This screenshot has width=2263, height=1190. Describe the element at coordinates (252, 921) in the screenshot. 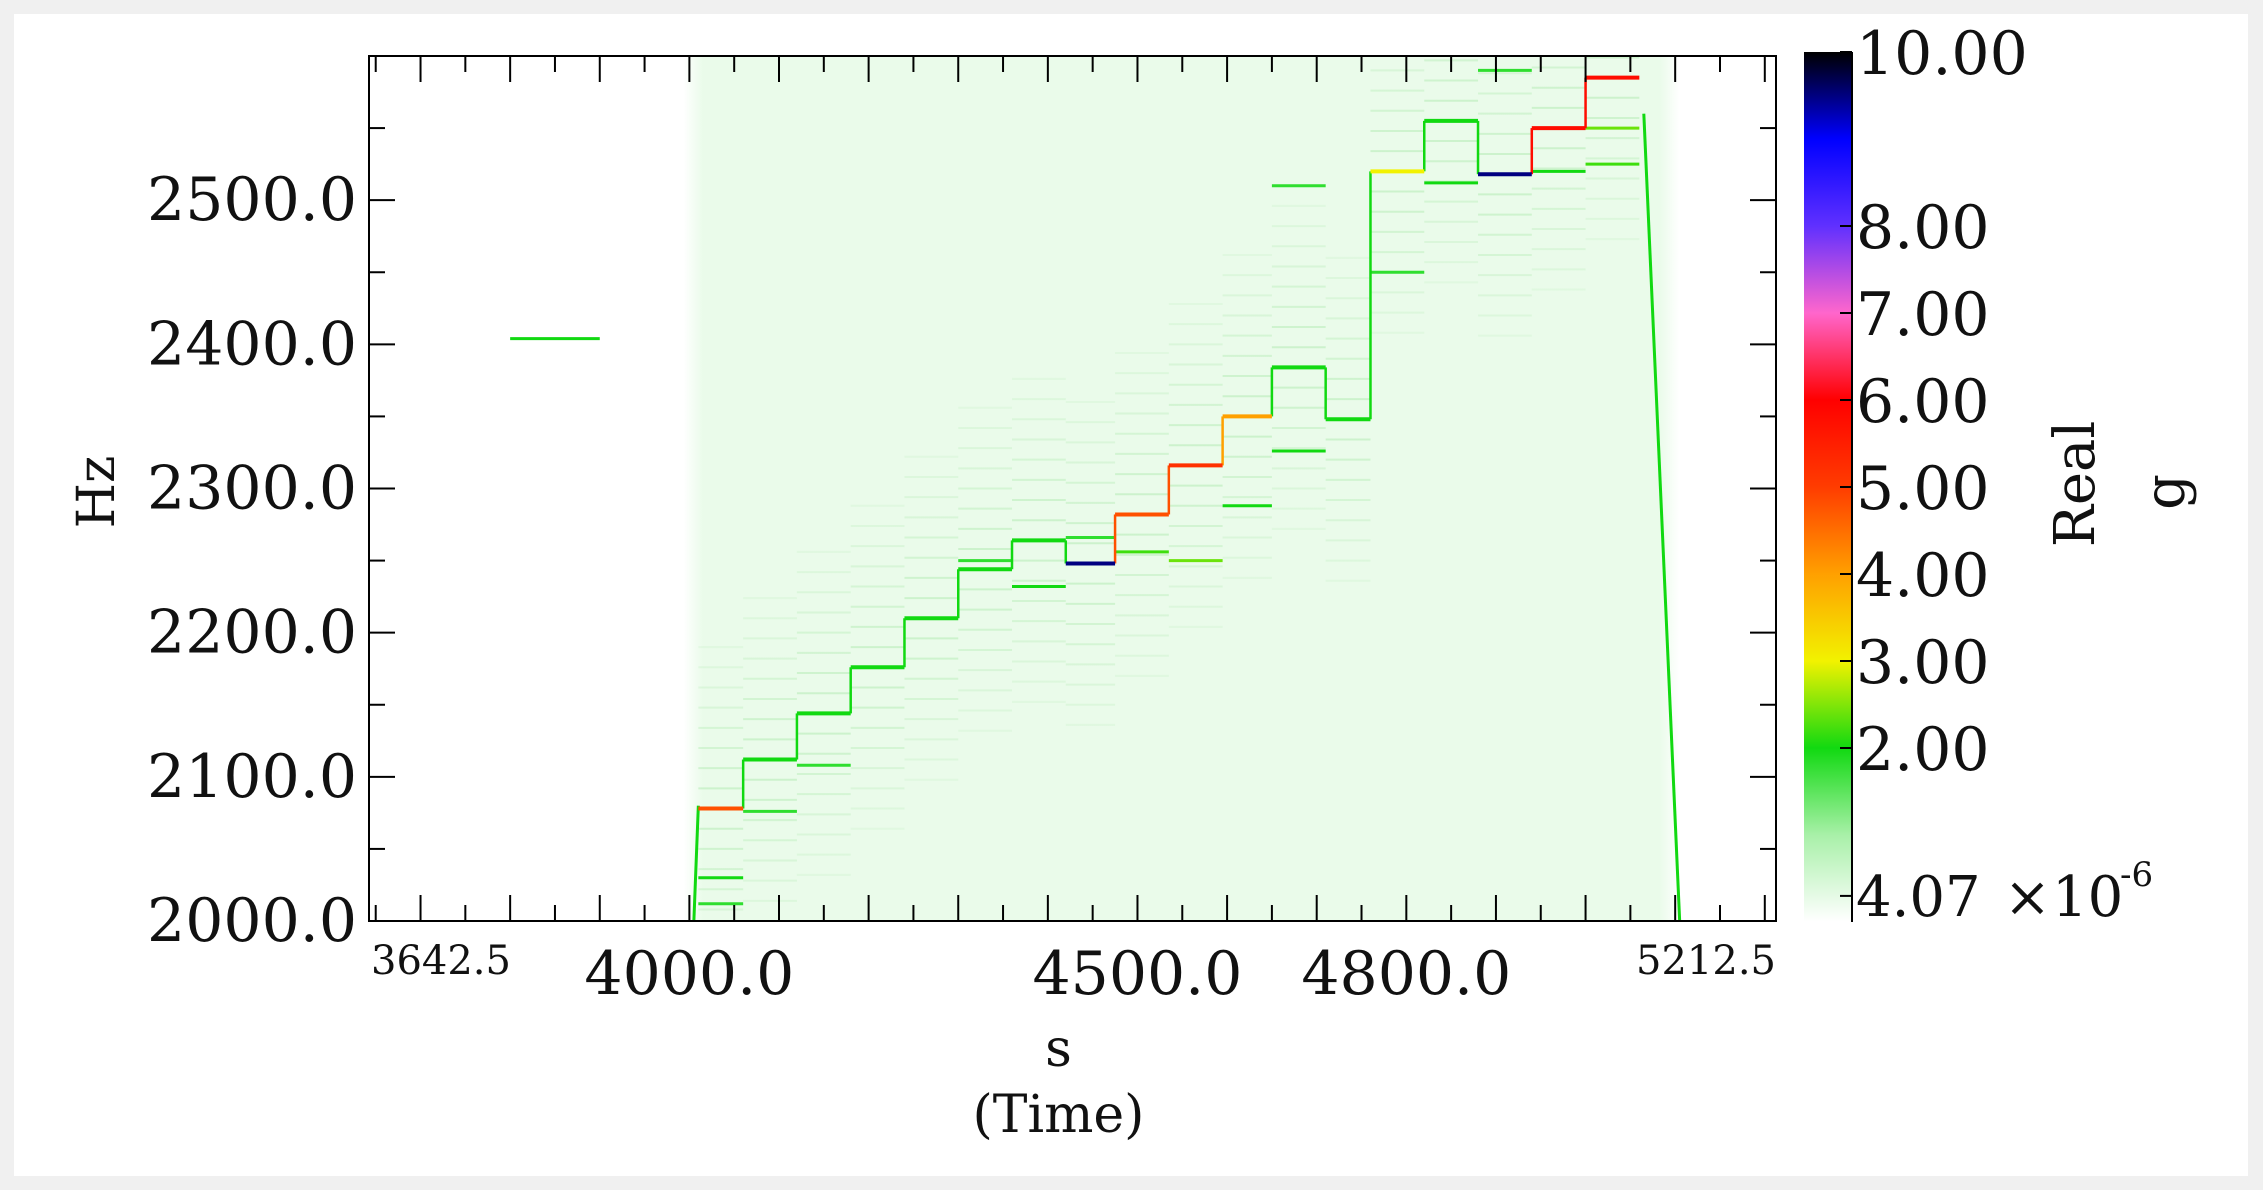

I see `y-tick-label: 2000.0` at that location.